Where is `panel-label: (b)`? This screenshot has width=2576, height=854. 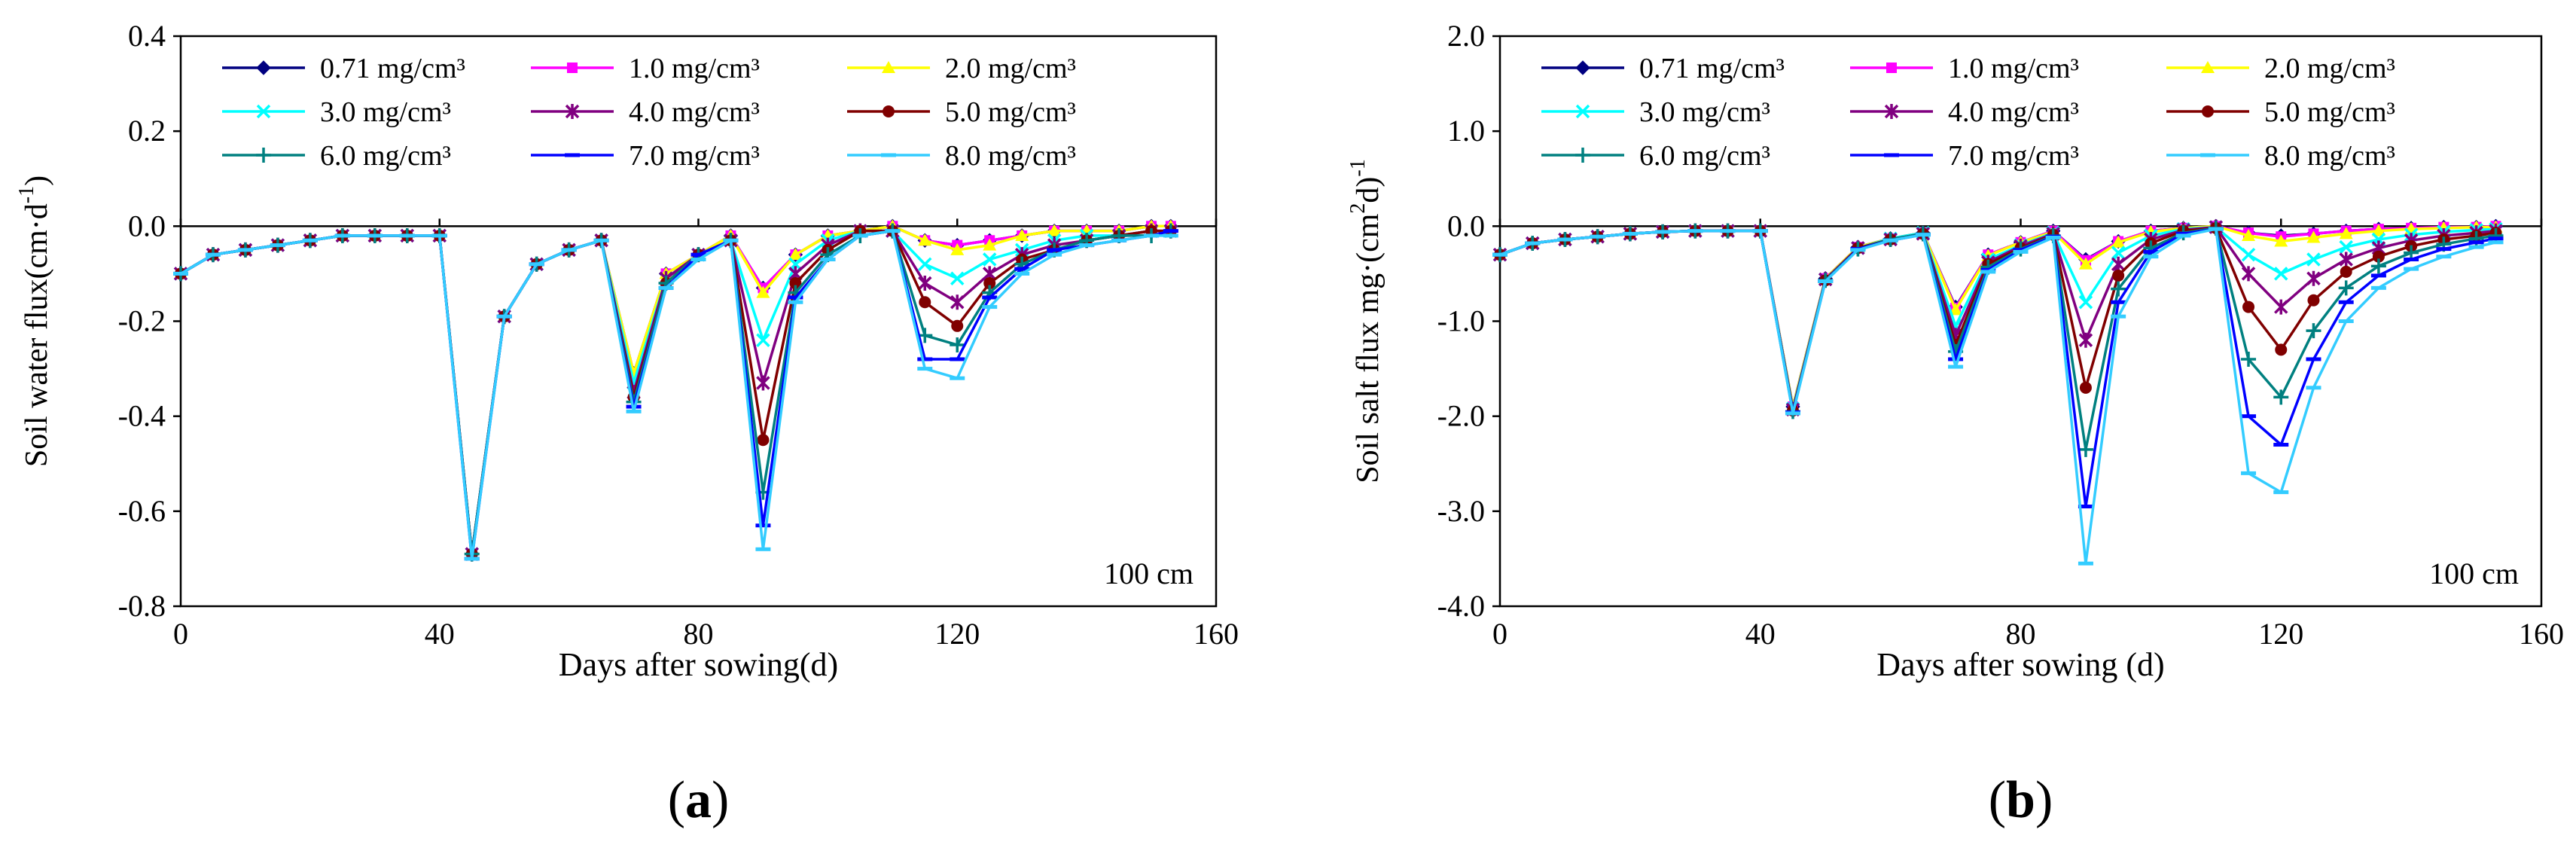
panel-label: (b) is located at coordinates (2021, 800).